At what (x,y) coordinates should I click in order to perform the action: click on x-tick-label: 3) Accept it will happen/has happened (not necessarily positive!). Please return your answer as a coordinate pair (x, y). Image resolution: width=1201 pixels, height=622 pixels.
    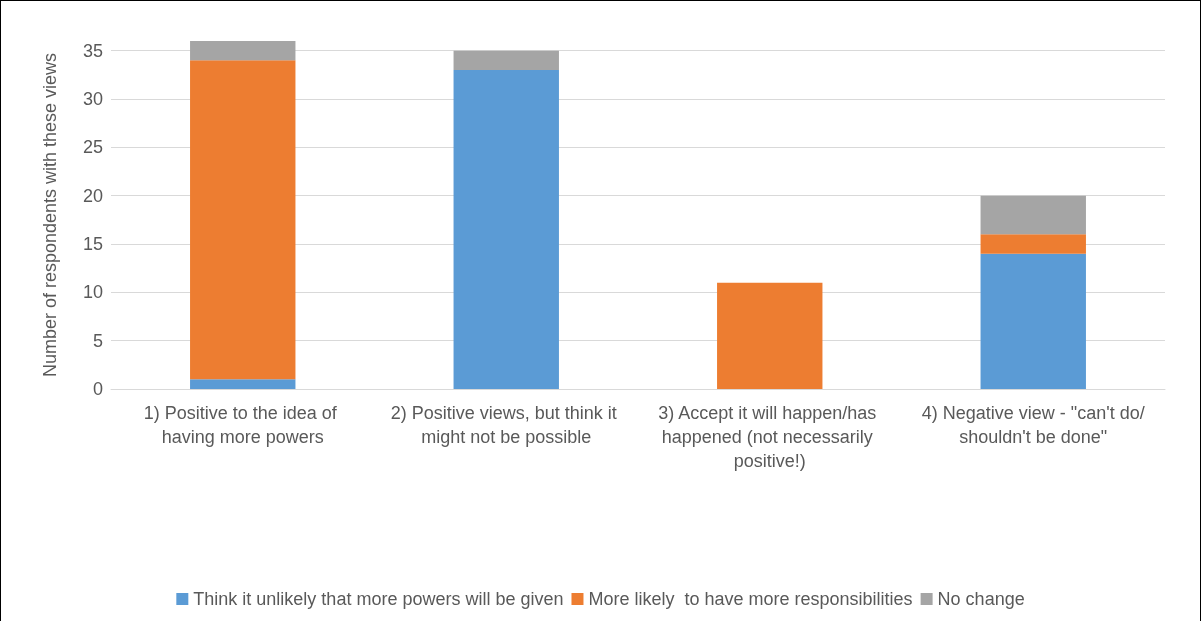
    Looking at the image, I should click on (770, 437).